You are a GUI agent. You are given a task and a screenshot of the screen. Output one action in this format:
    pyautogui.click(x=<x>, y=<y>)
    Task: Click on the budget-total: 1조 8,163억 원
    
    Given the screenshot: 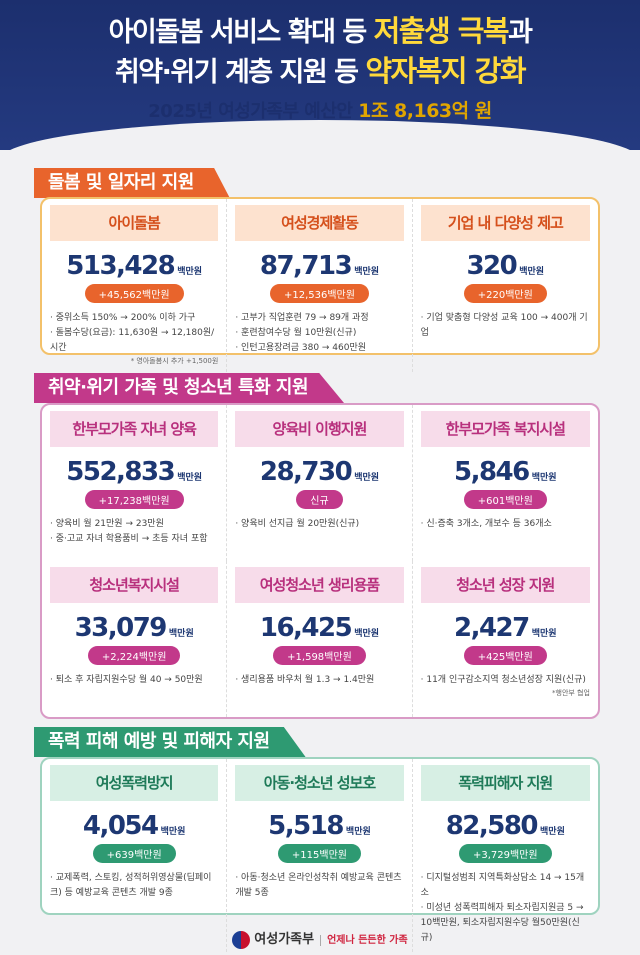 What is the action you would take?
    pyautogui.click(x=425, y=111)
    